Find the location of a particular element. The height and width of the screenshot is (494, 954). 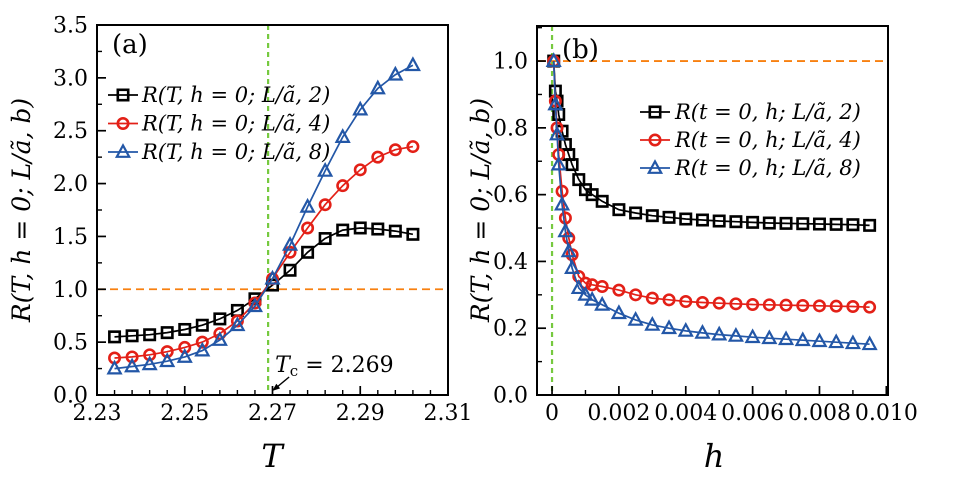

legend-label: R(t = 0, h; L/ã, 2) is located at coordinates (767, 112).